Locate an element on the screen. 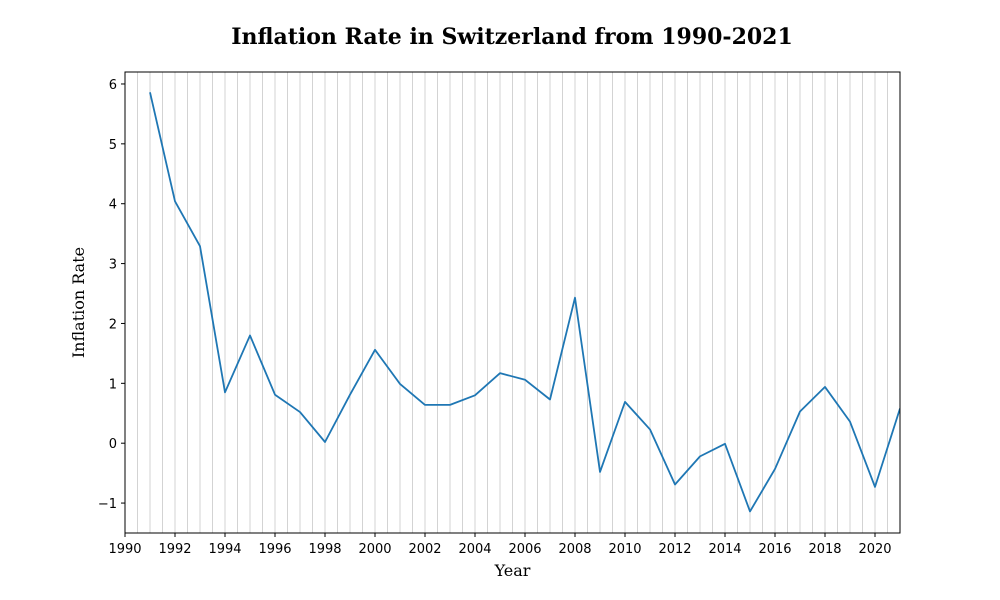 The height and width of the screenshot is (600, 1000). y-tick-label: 0 is located at coordinates (113, 444).